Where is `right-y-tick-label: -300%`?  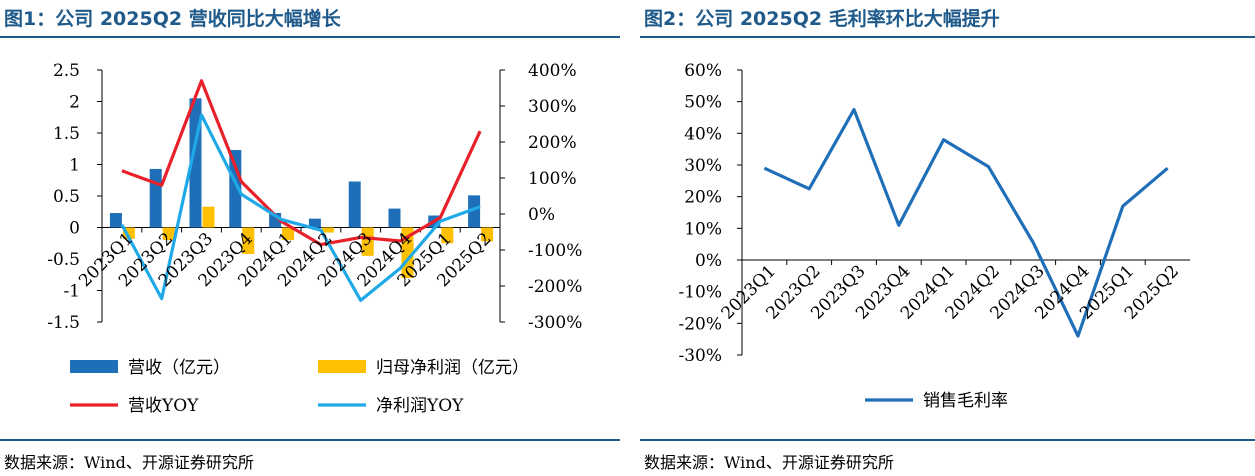 right-y-tick-label: -300% is located at coordinates (555, 323).